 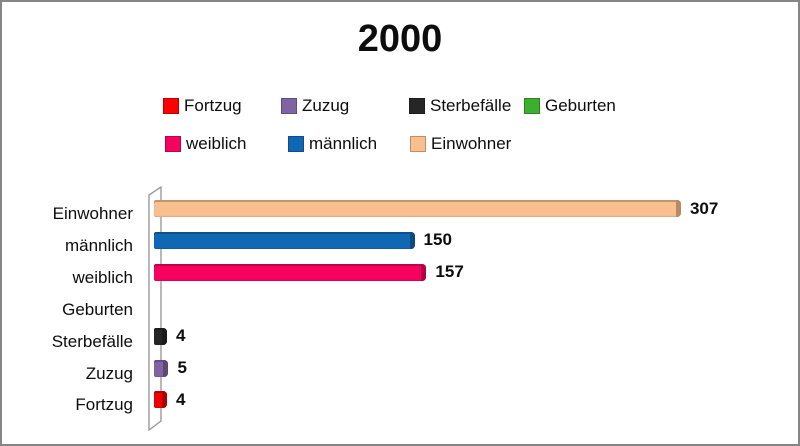 What do you see at coordinates (704, 208) in the screenshot?
I see `value-label-Einwohner: 307` at bounding box center [704, 208].